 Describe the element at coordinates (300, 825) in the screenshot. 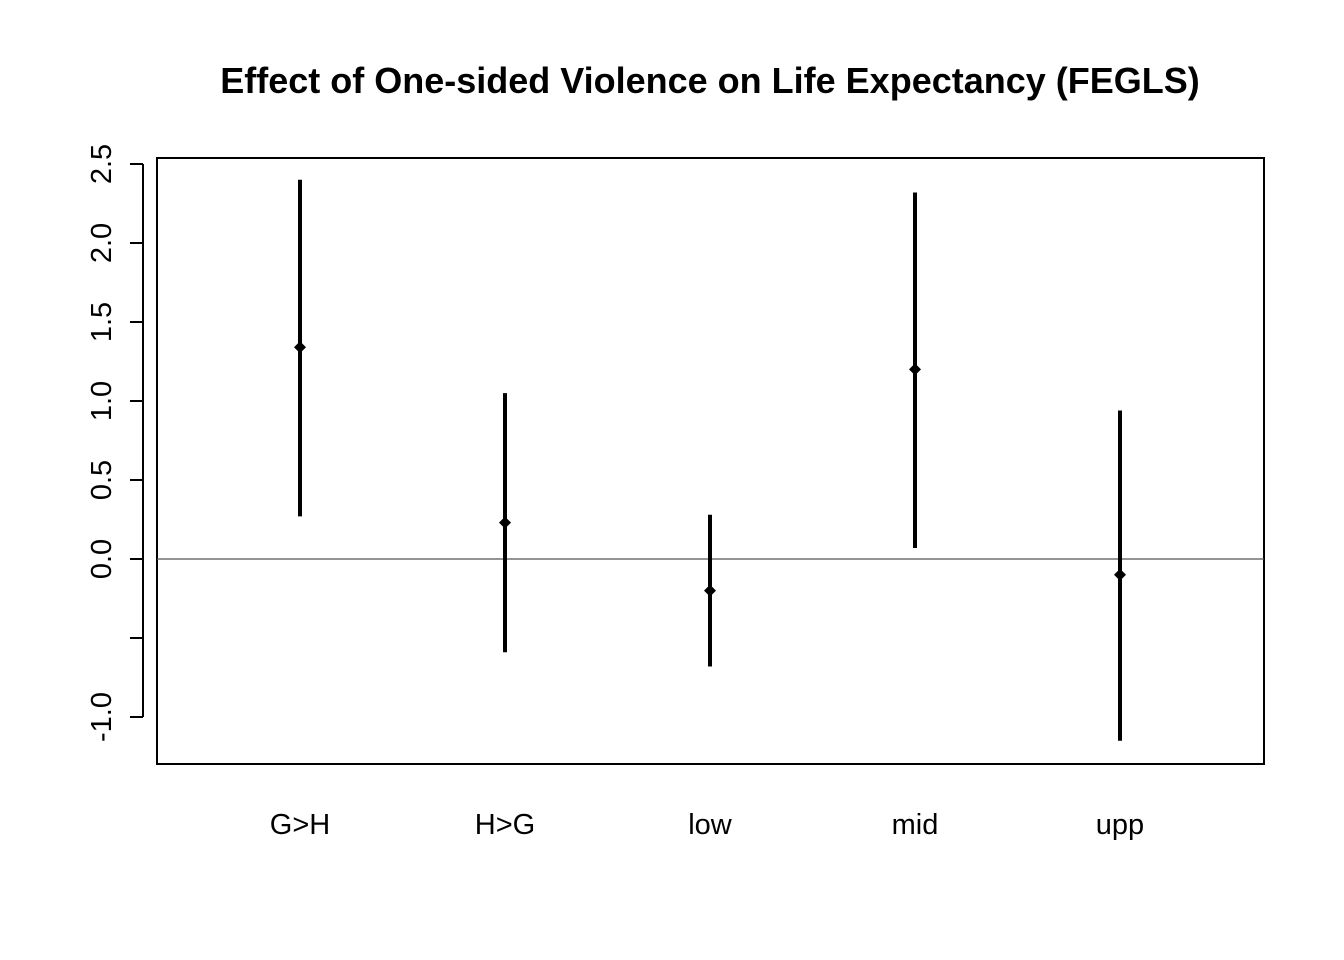

I see `x-tick-label: G>H` at that location.